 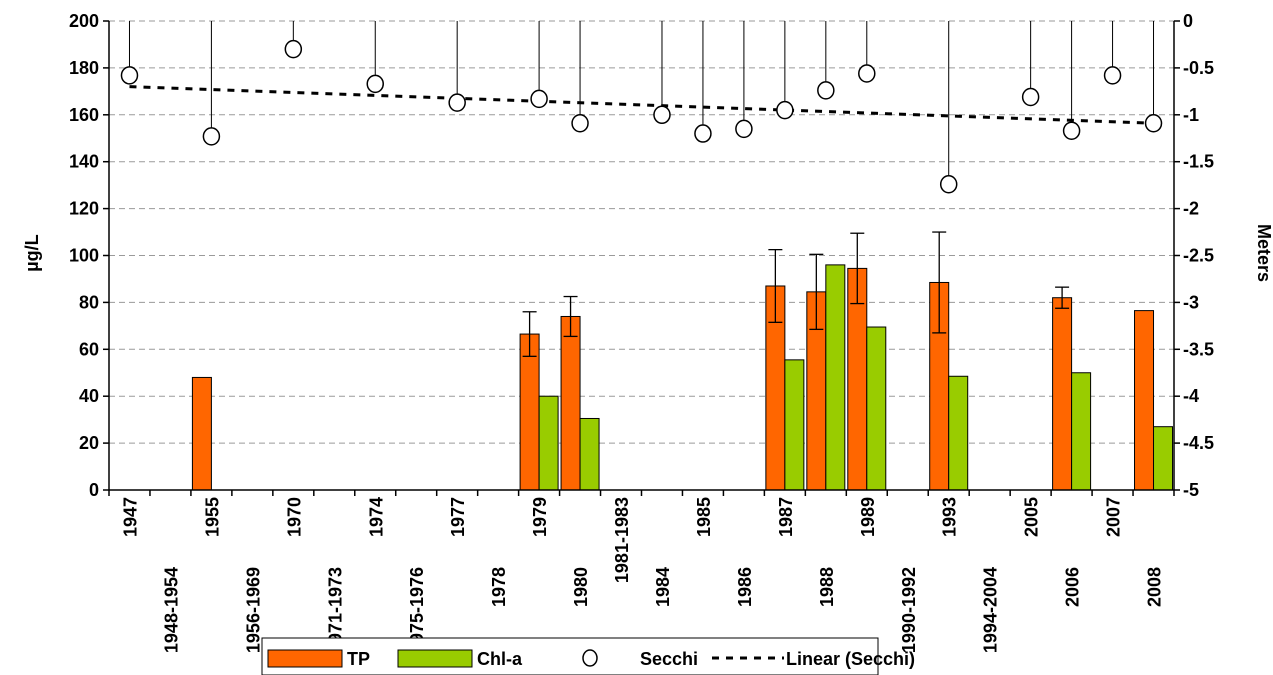 I want to click on x-tick-label: 2008, so click(x=1155, y=587).